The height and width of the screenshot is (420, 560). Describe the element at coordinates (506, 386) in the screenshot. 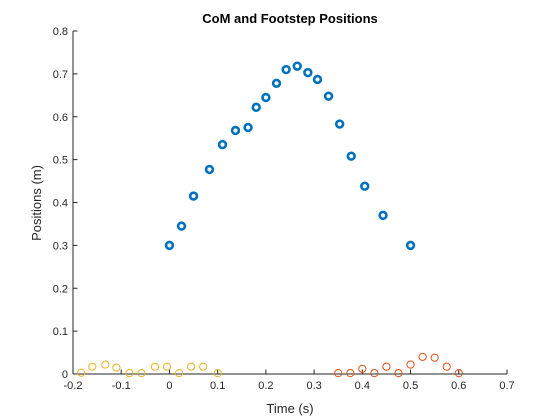

I see `x-tick-label: 0.7` at that location.